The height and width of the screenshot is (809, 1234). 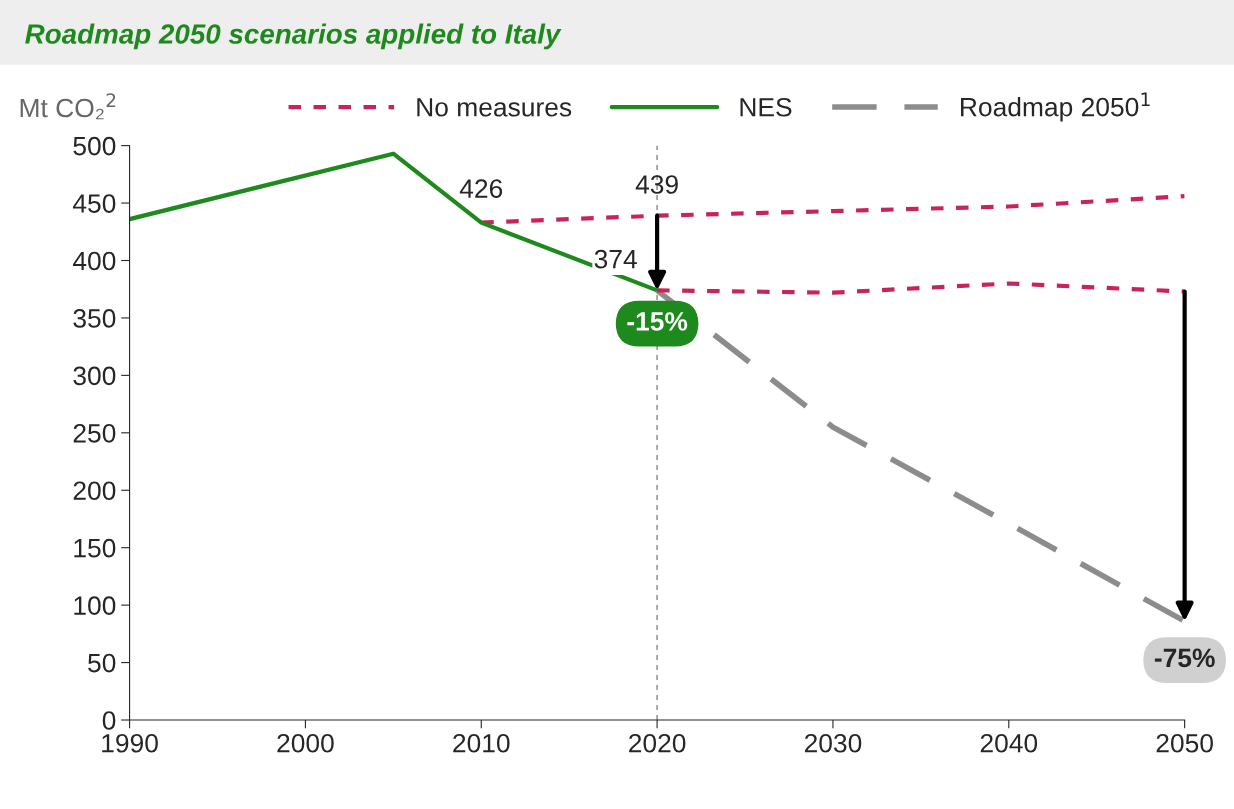 What do you see at coordinates (68, 106) in the screenshot?
I see `y-axis-title: Mt CO₂$^{2}$` at bounding box center [68, 106].